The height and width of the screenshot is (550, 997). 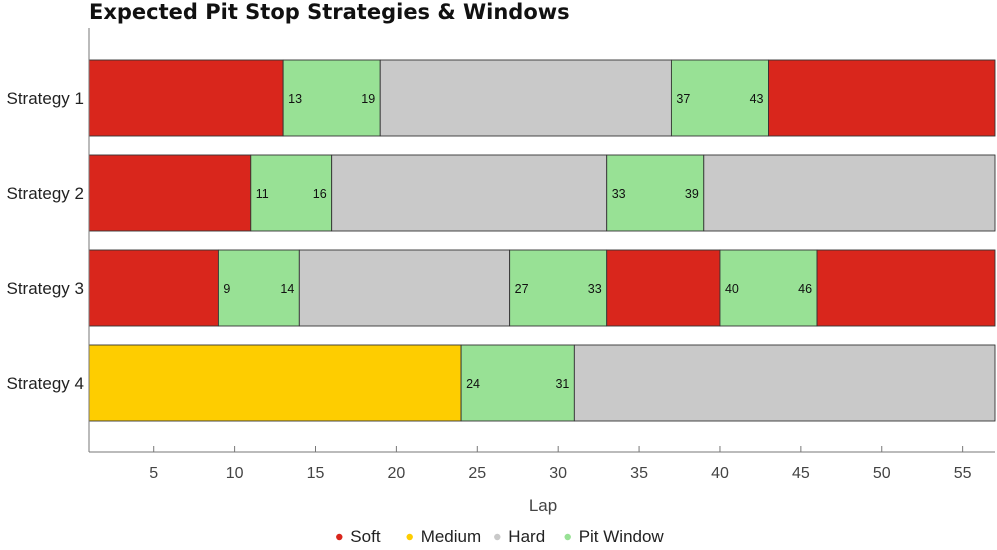 I want to click on x-tick-label: 20, so click(x=396, y=473).